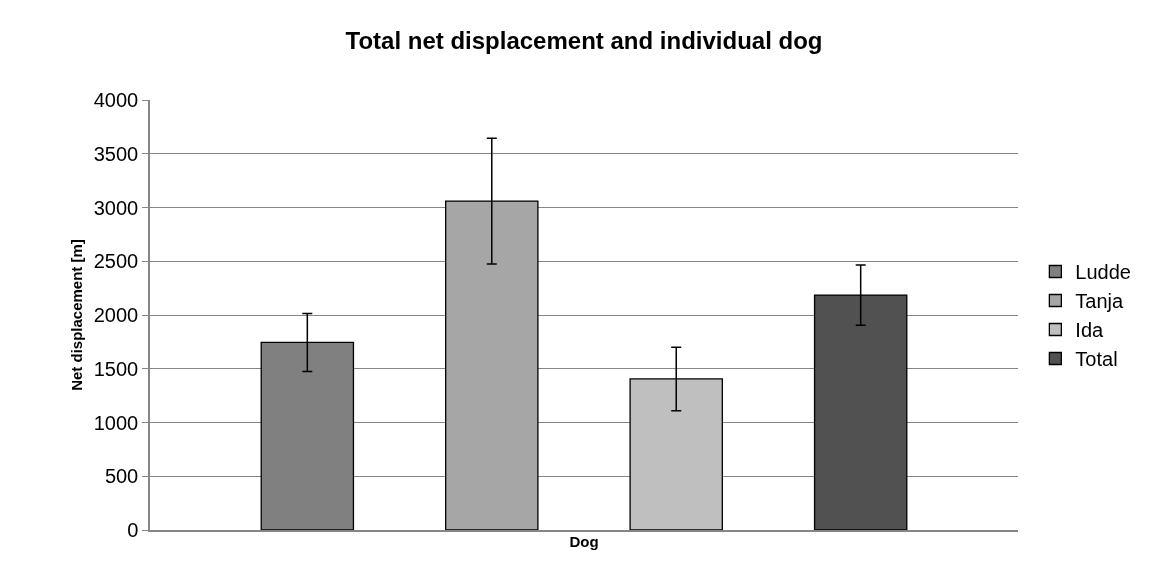 This screenshot has height=580, width=1168. Describe the element at coordinates (116, 153) in the screenshot. I see `y-tick-label: 3500` at that location.